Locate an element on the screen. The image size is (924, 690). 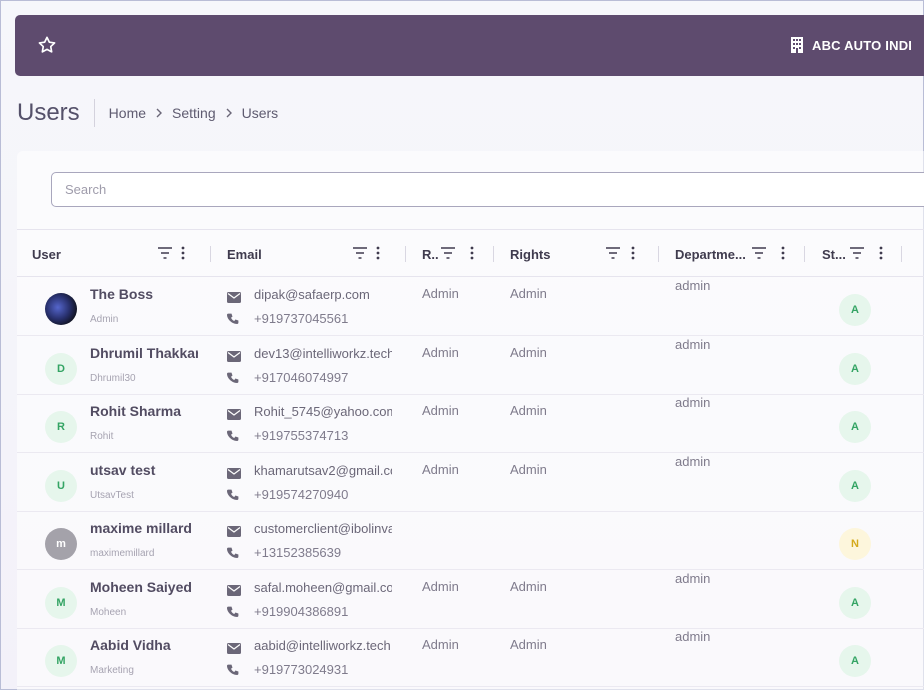
column-label: User is located at coordinates (46, 254).